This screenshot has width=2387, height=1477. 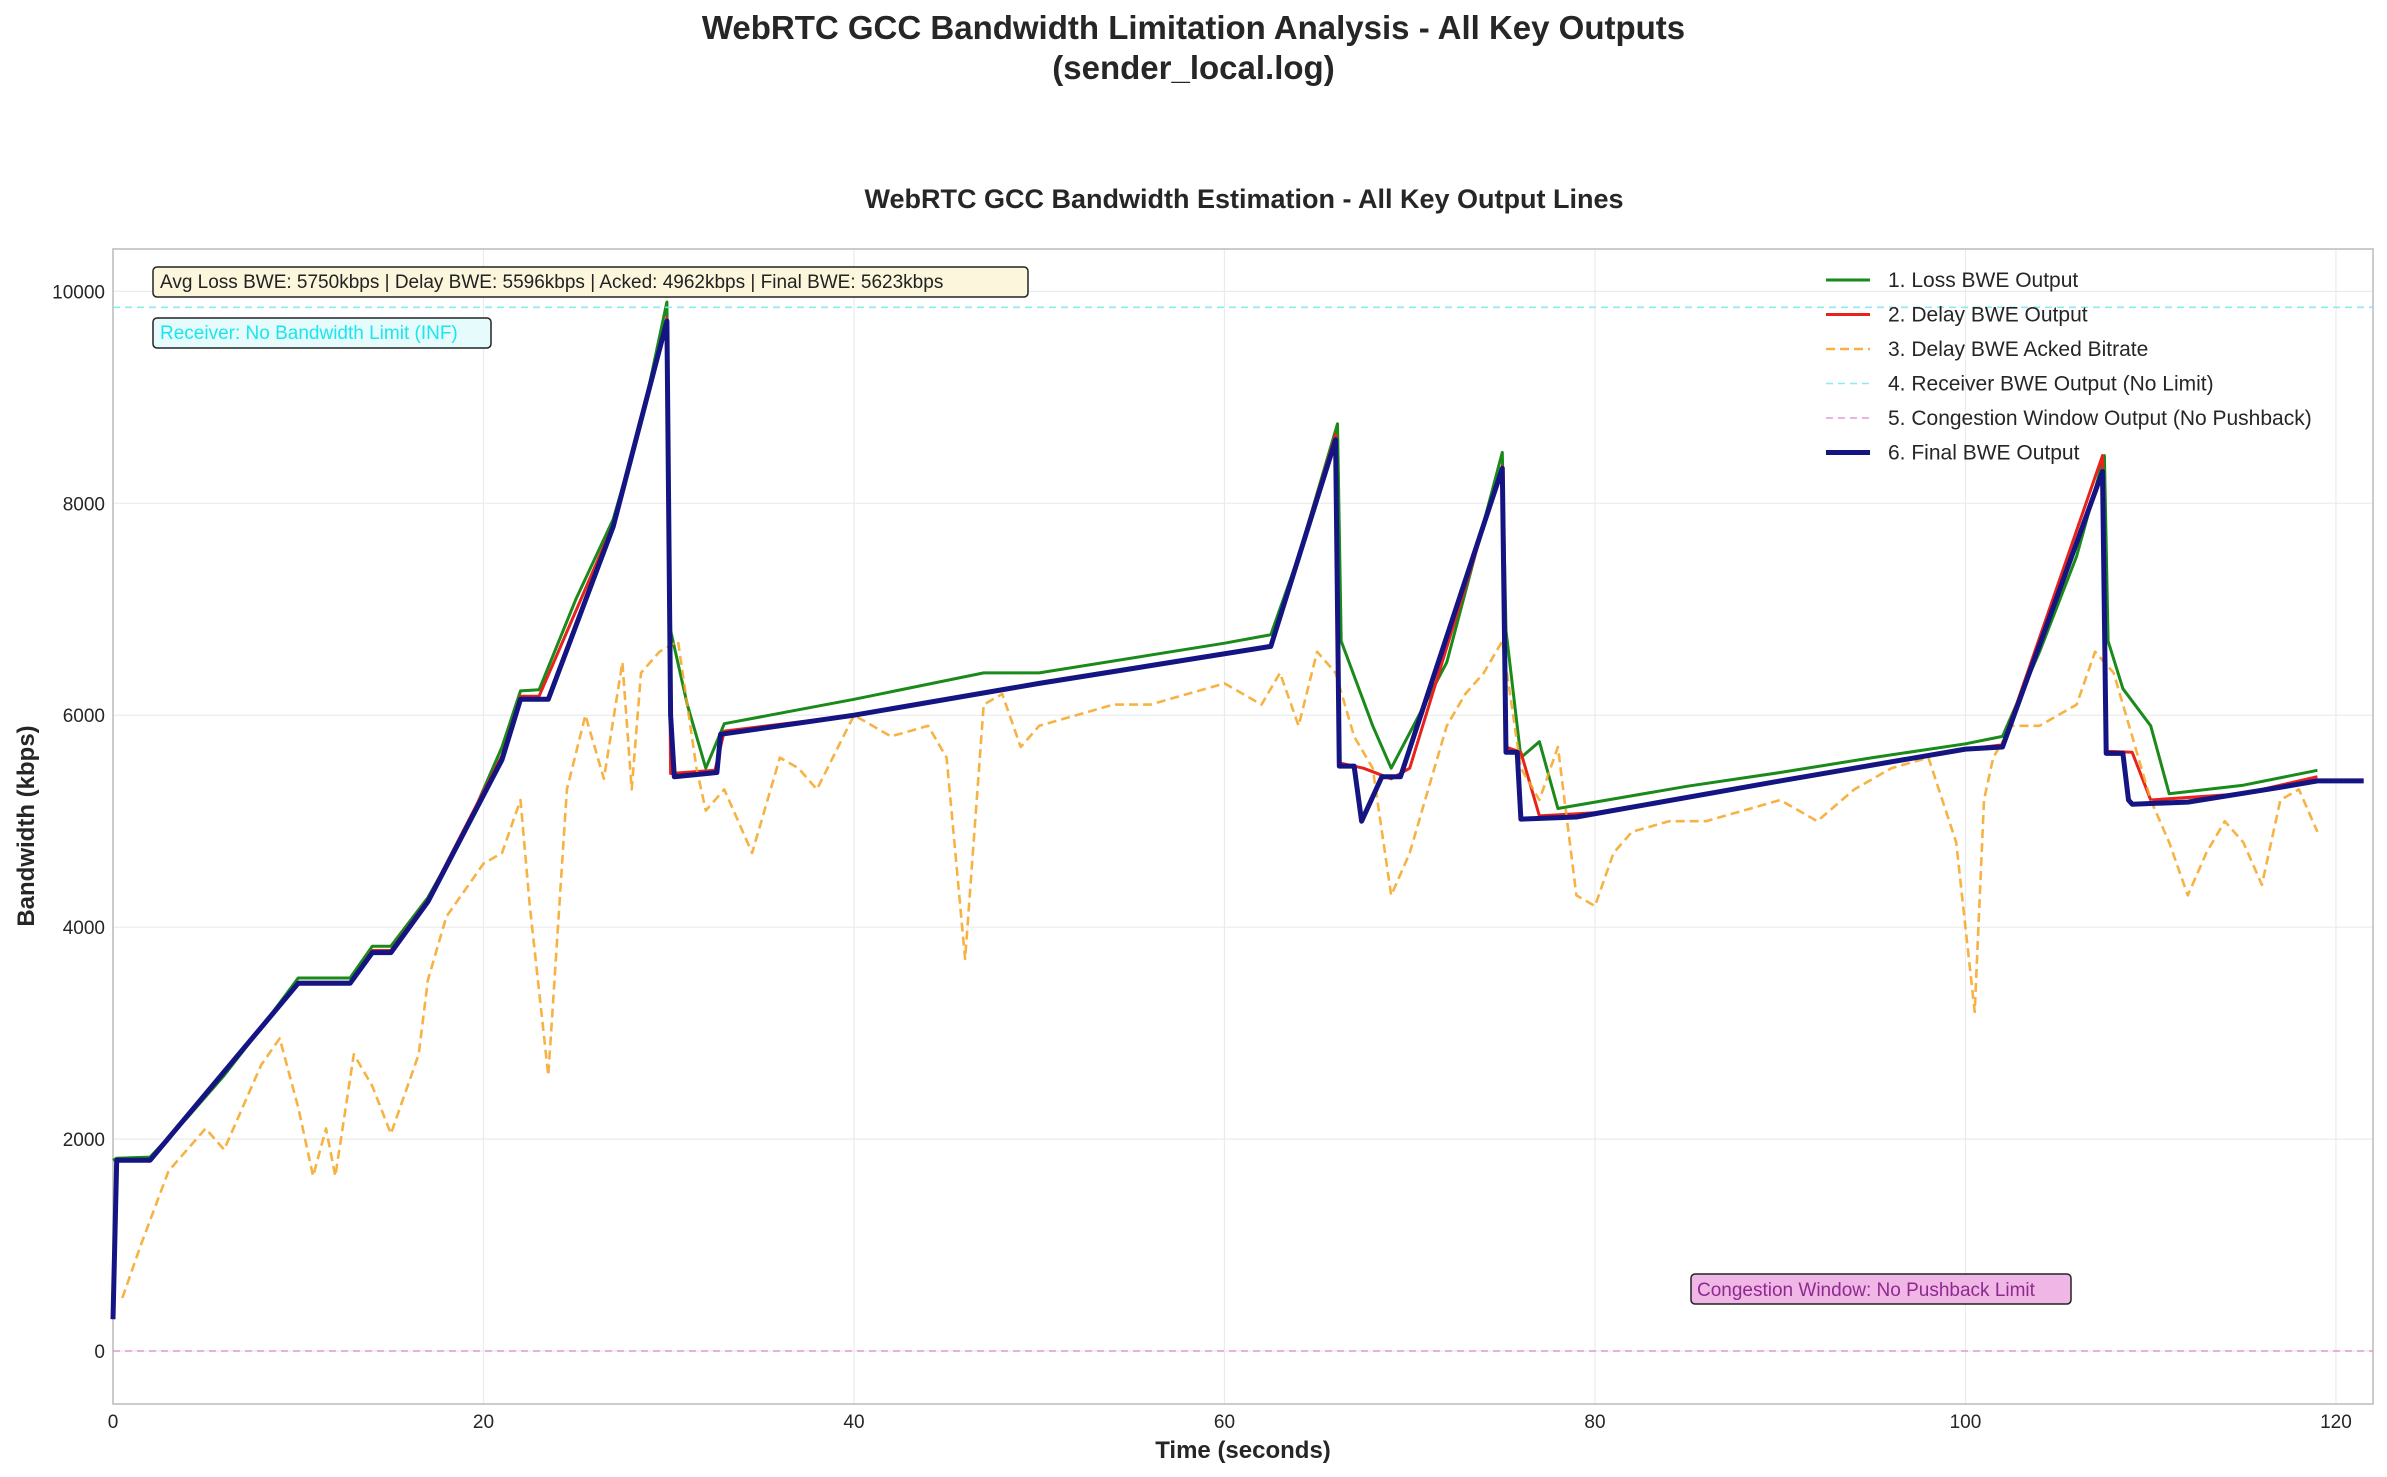 What do you see at coordinates (1983, 280) in the screenshot?
I see `legend-label-1: 1. Loss BWE Output` at bounding box center [1983, 280].